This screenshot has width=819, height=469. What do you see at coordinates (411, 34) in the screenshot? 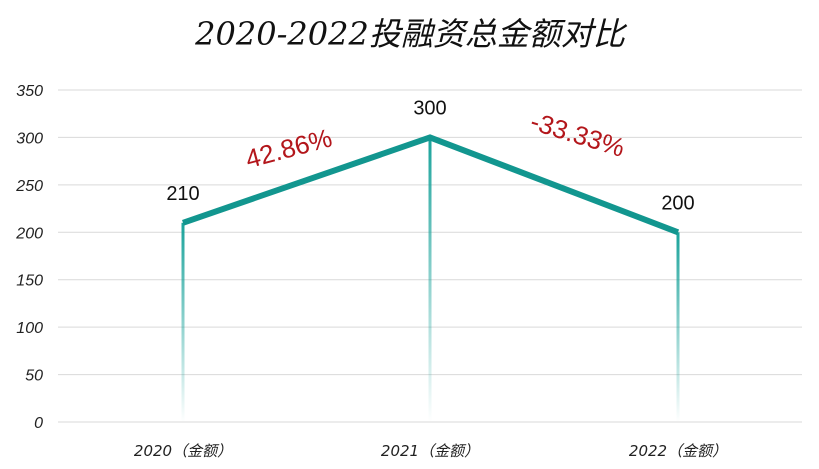
I see `chart-title: 2020-2022投融资总金额对比` at bounding box center [411, 34].